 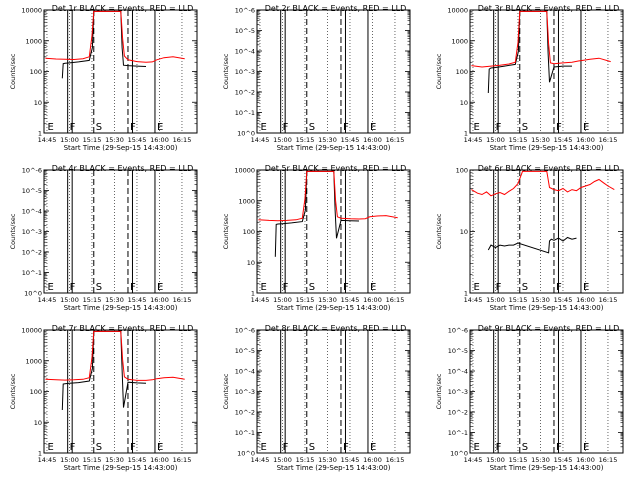 What do you see at coordinates (245, 351) in the screenshot?
I see `y-tick-label: 10^-5` at bounding box center [245, 351].